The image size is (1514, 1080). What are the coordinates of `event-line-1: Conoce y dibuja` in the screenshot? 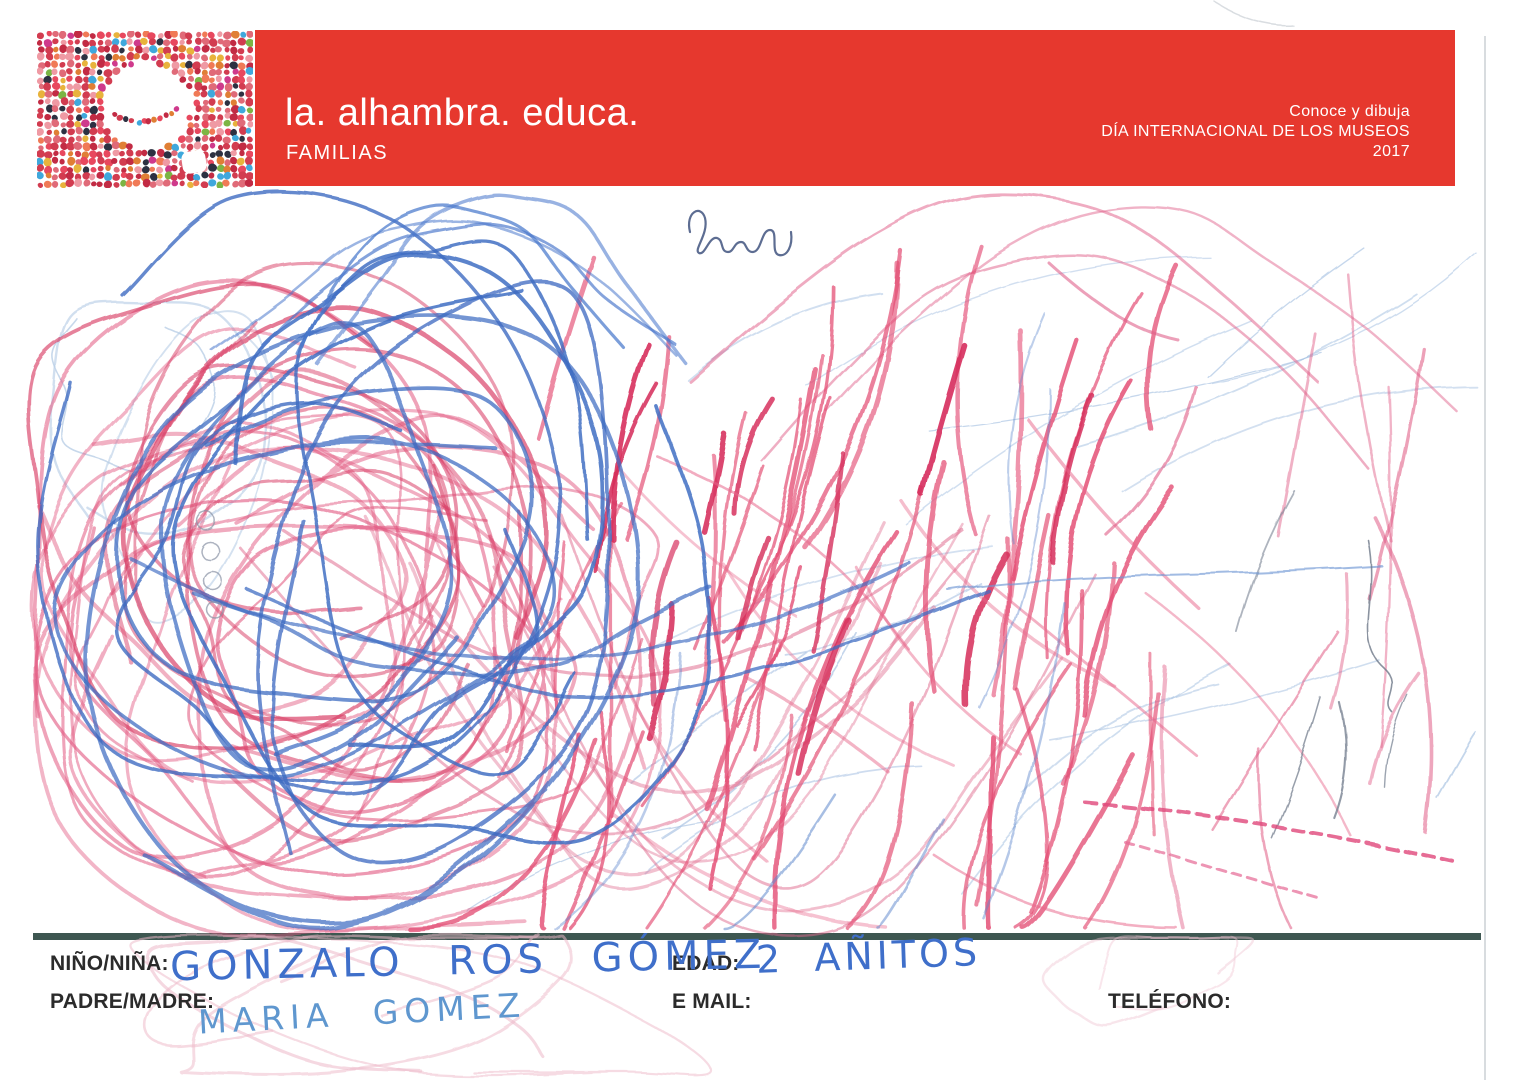 It's located at (1349, 111).